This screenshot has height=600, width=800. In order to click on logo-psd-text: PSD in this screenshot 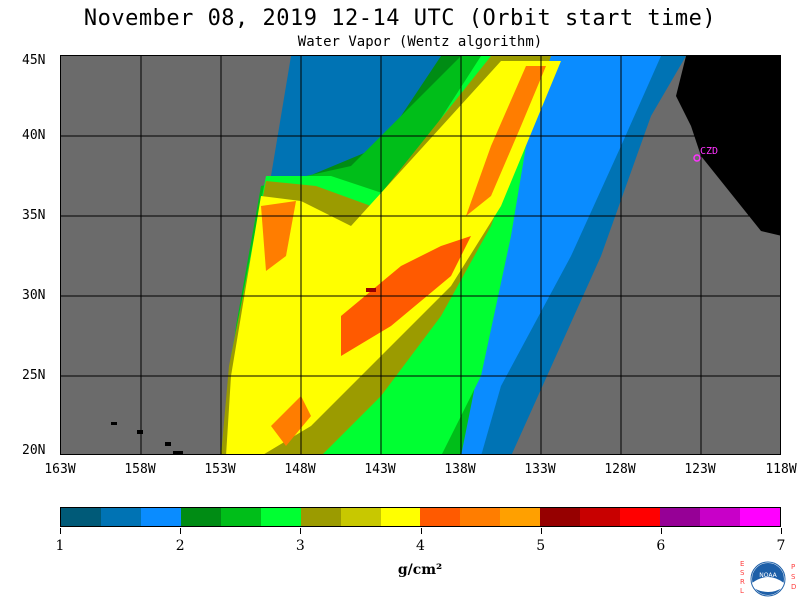, I will do `click(793, 577)`.